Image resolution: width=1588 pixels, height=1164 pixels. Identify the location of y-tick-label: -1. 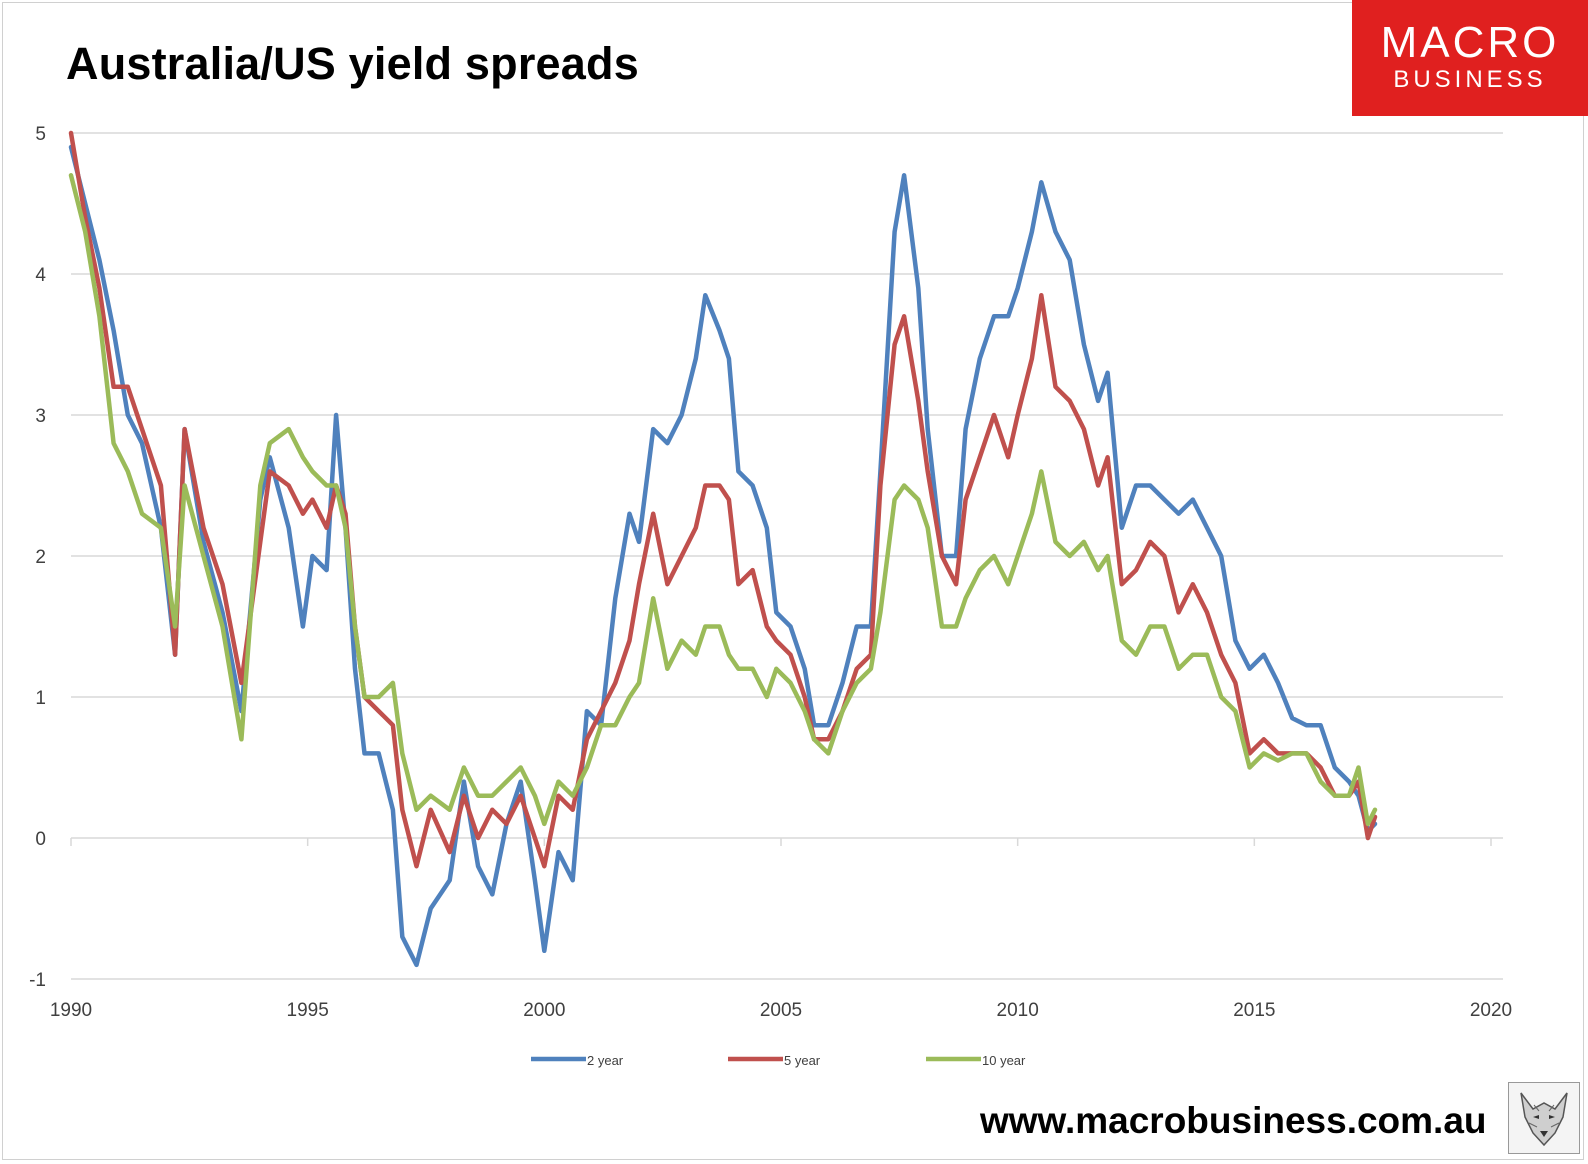
(37, 980).